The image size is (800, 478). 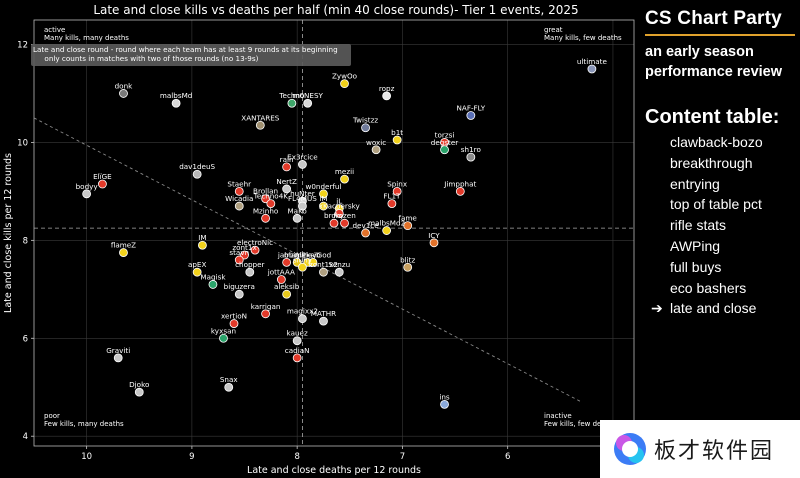 What do you see at coordinates (297, 333) in the screenshot?
I see `player-label: kauez` at bounding box center [297, 333].